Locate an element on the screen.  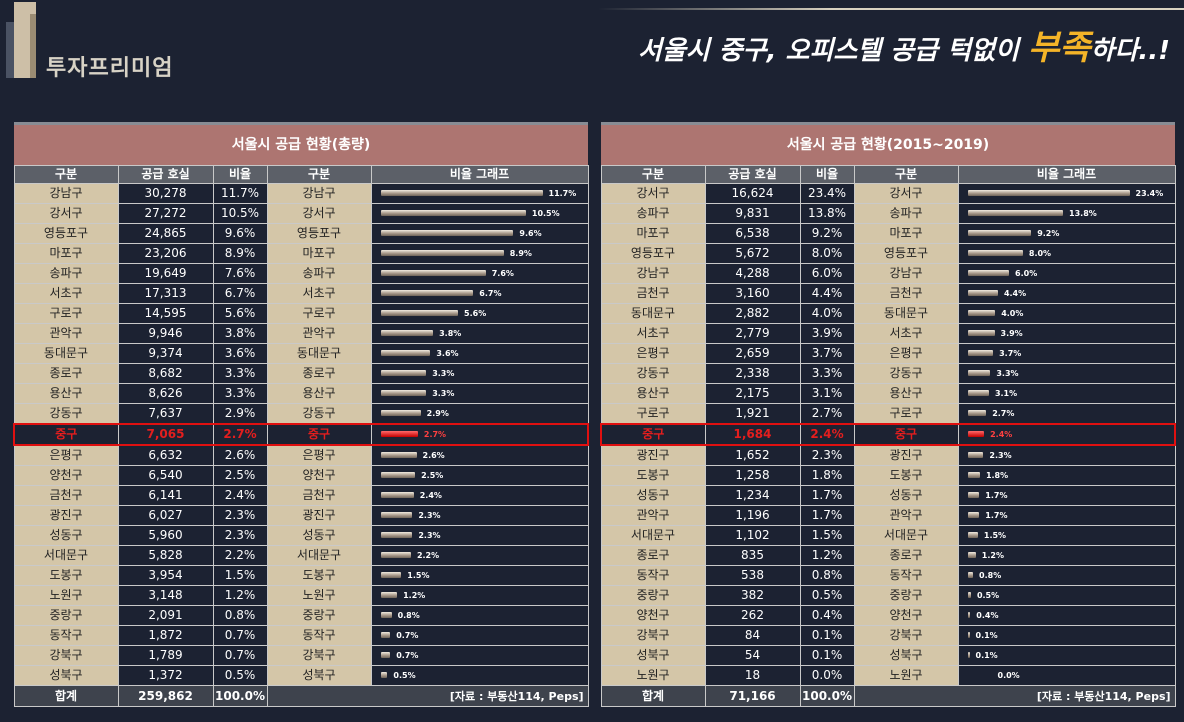
ratio-graph-cell: 23.4% is located at coordinates (1066, 193).